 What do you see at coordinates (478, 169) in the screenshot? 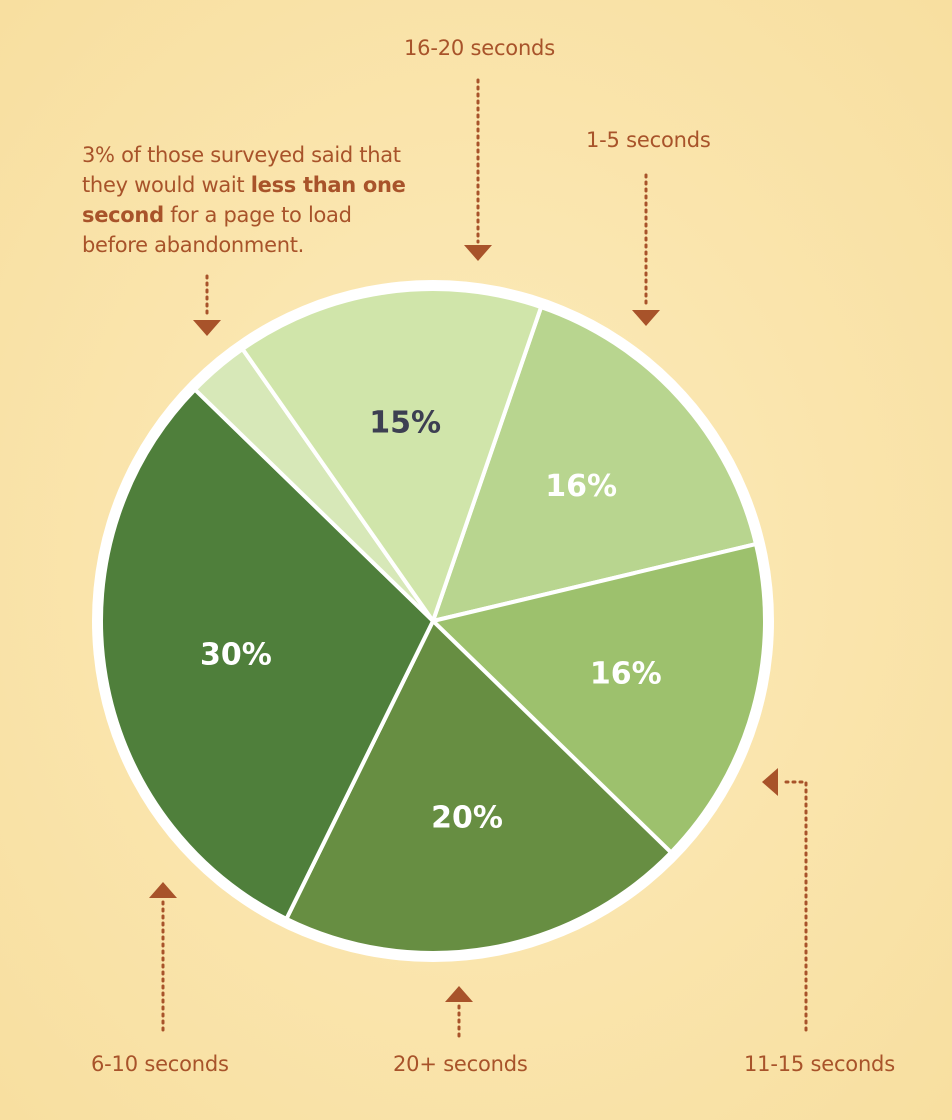
I see `arrow-16-20-icon` at bounding box center [478, 169].